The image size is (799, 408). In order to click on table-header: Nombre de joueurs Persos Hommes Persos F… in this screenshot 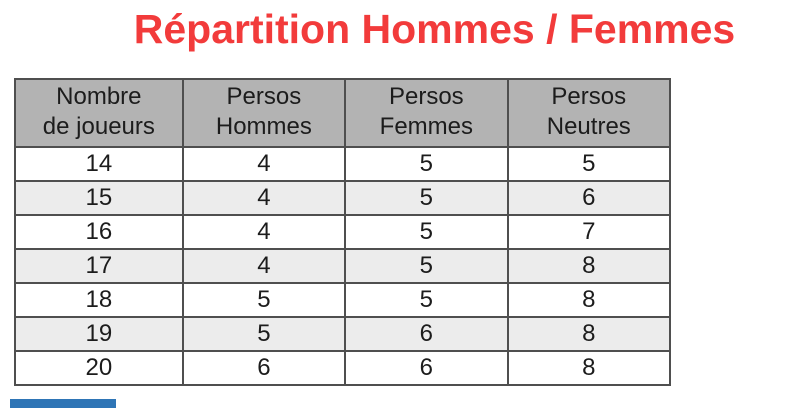, I will do `click(343, 113)`.